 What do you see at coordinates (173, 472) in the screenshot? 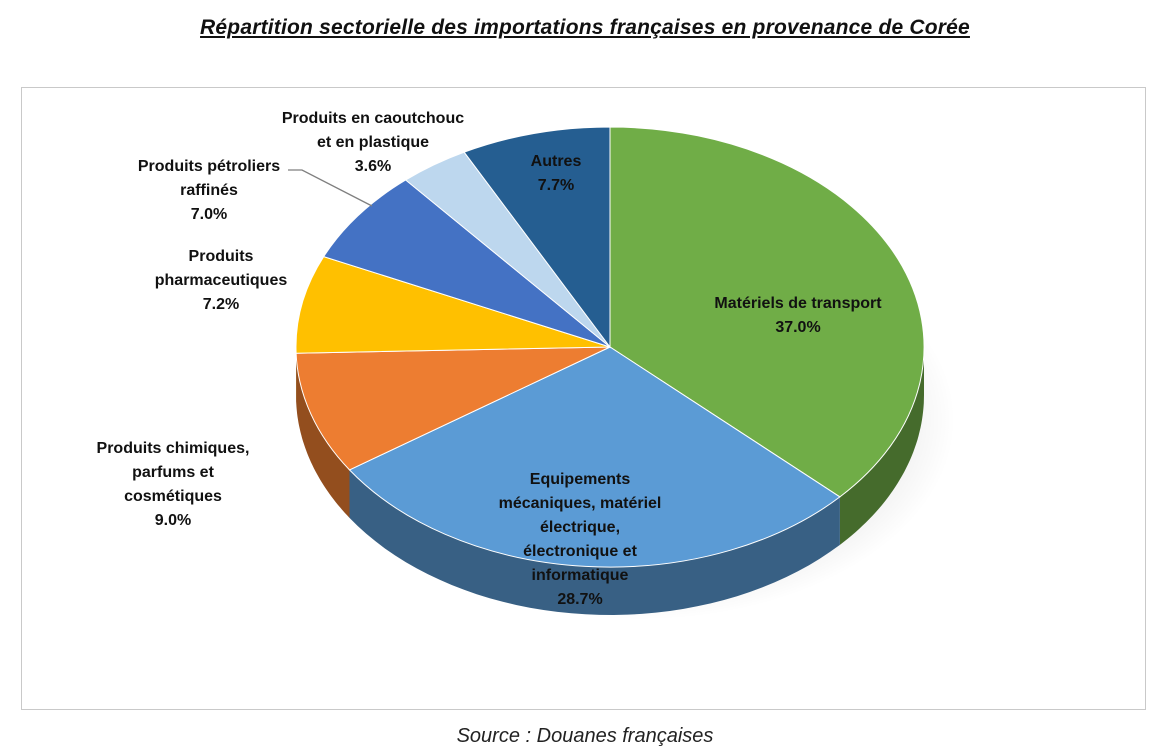
I see `data-label-name-2: parfums et` at bounding box center [173, 472].